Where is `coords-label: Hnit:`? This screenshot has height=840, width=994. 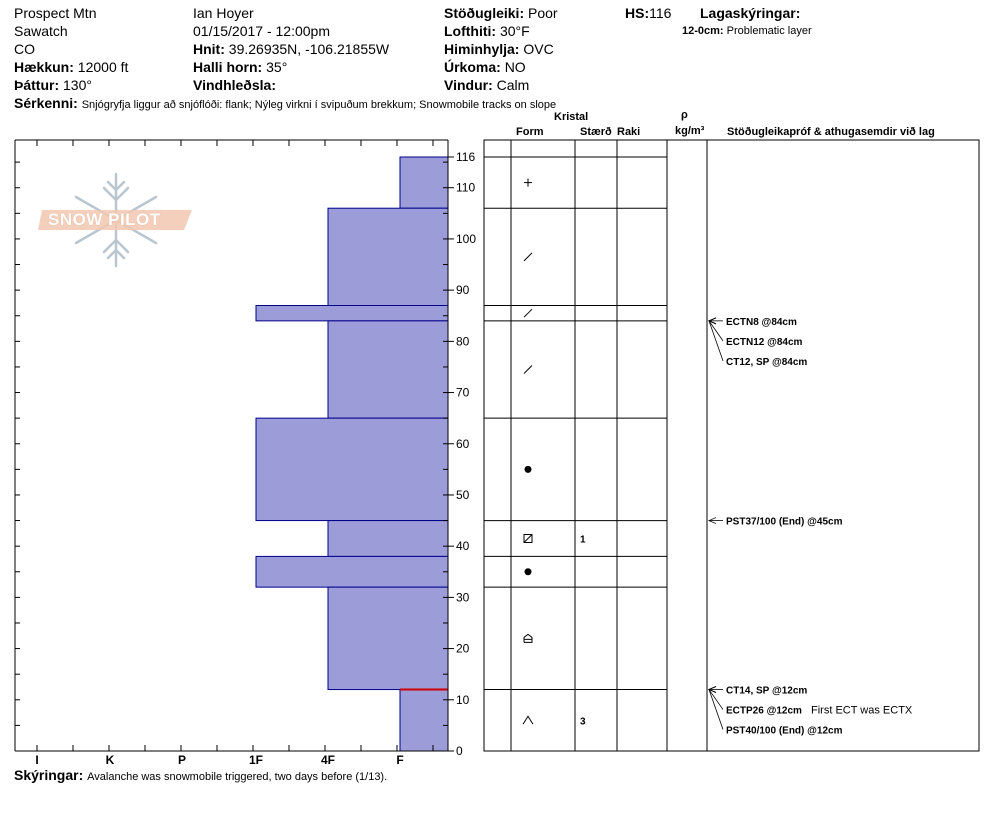 coords-label: Hnit: is located at coordinates (209, 49).